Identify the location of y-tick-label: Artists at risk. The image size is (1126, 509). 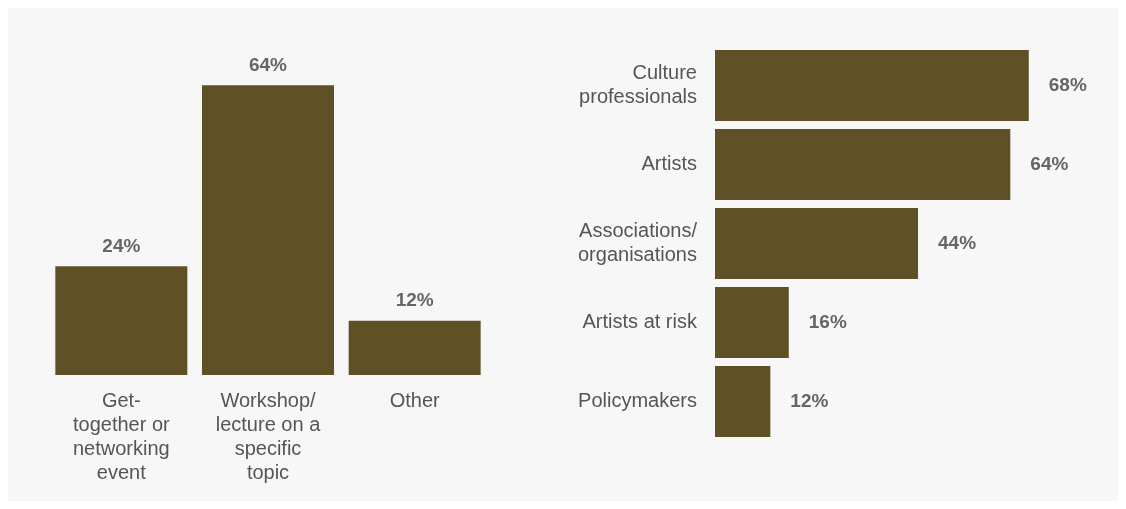
(640, 321).